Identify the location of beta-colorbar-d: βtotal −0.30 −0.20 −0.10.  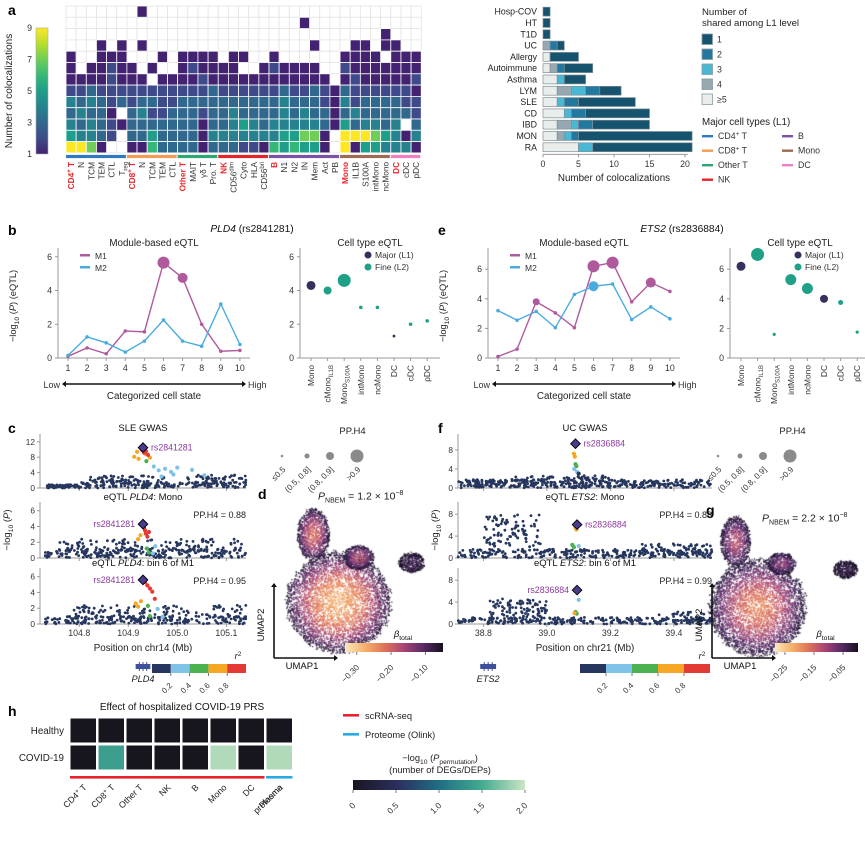
(394, 662).